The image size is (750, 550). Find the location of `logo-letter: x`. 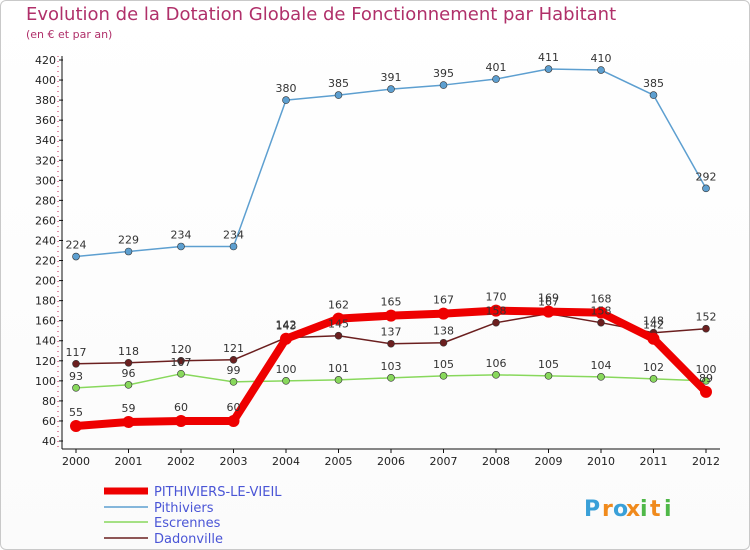

logo-letter: x is located at coordinates (633, 509).